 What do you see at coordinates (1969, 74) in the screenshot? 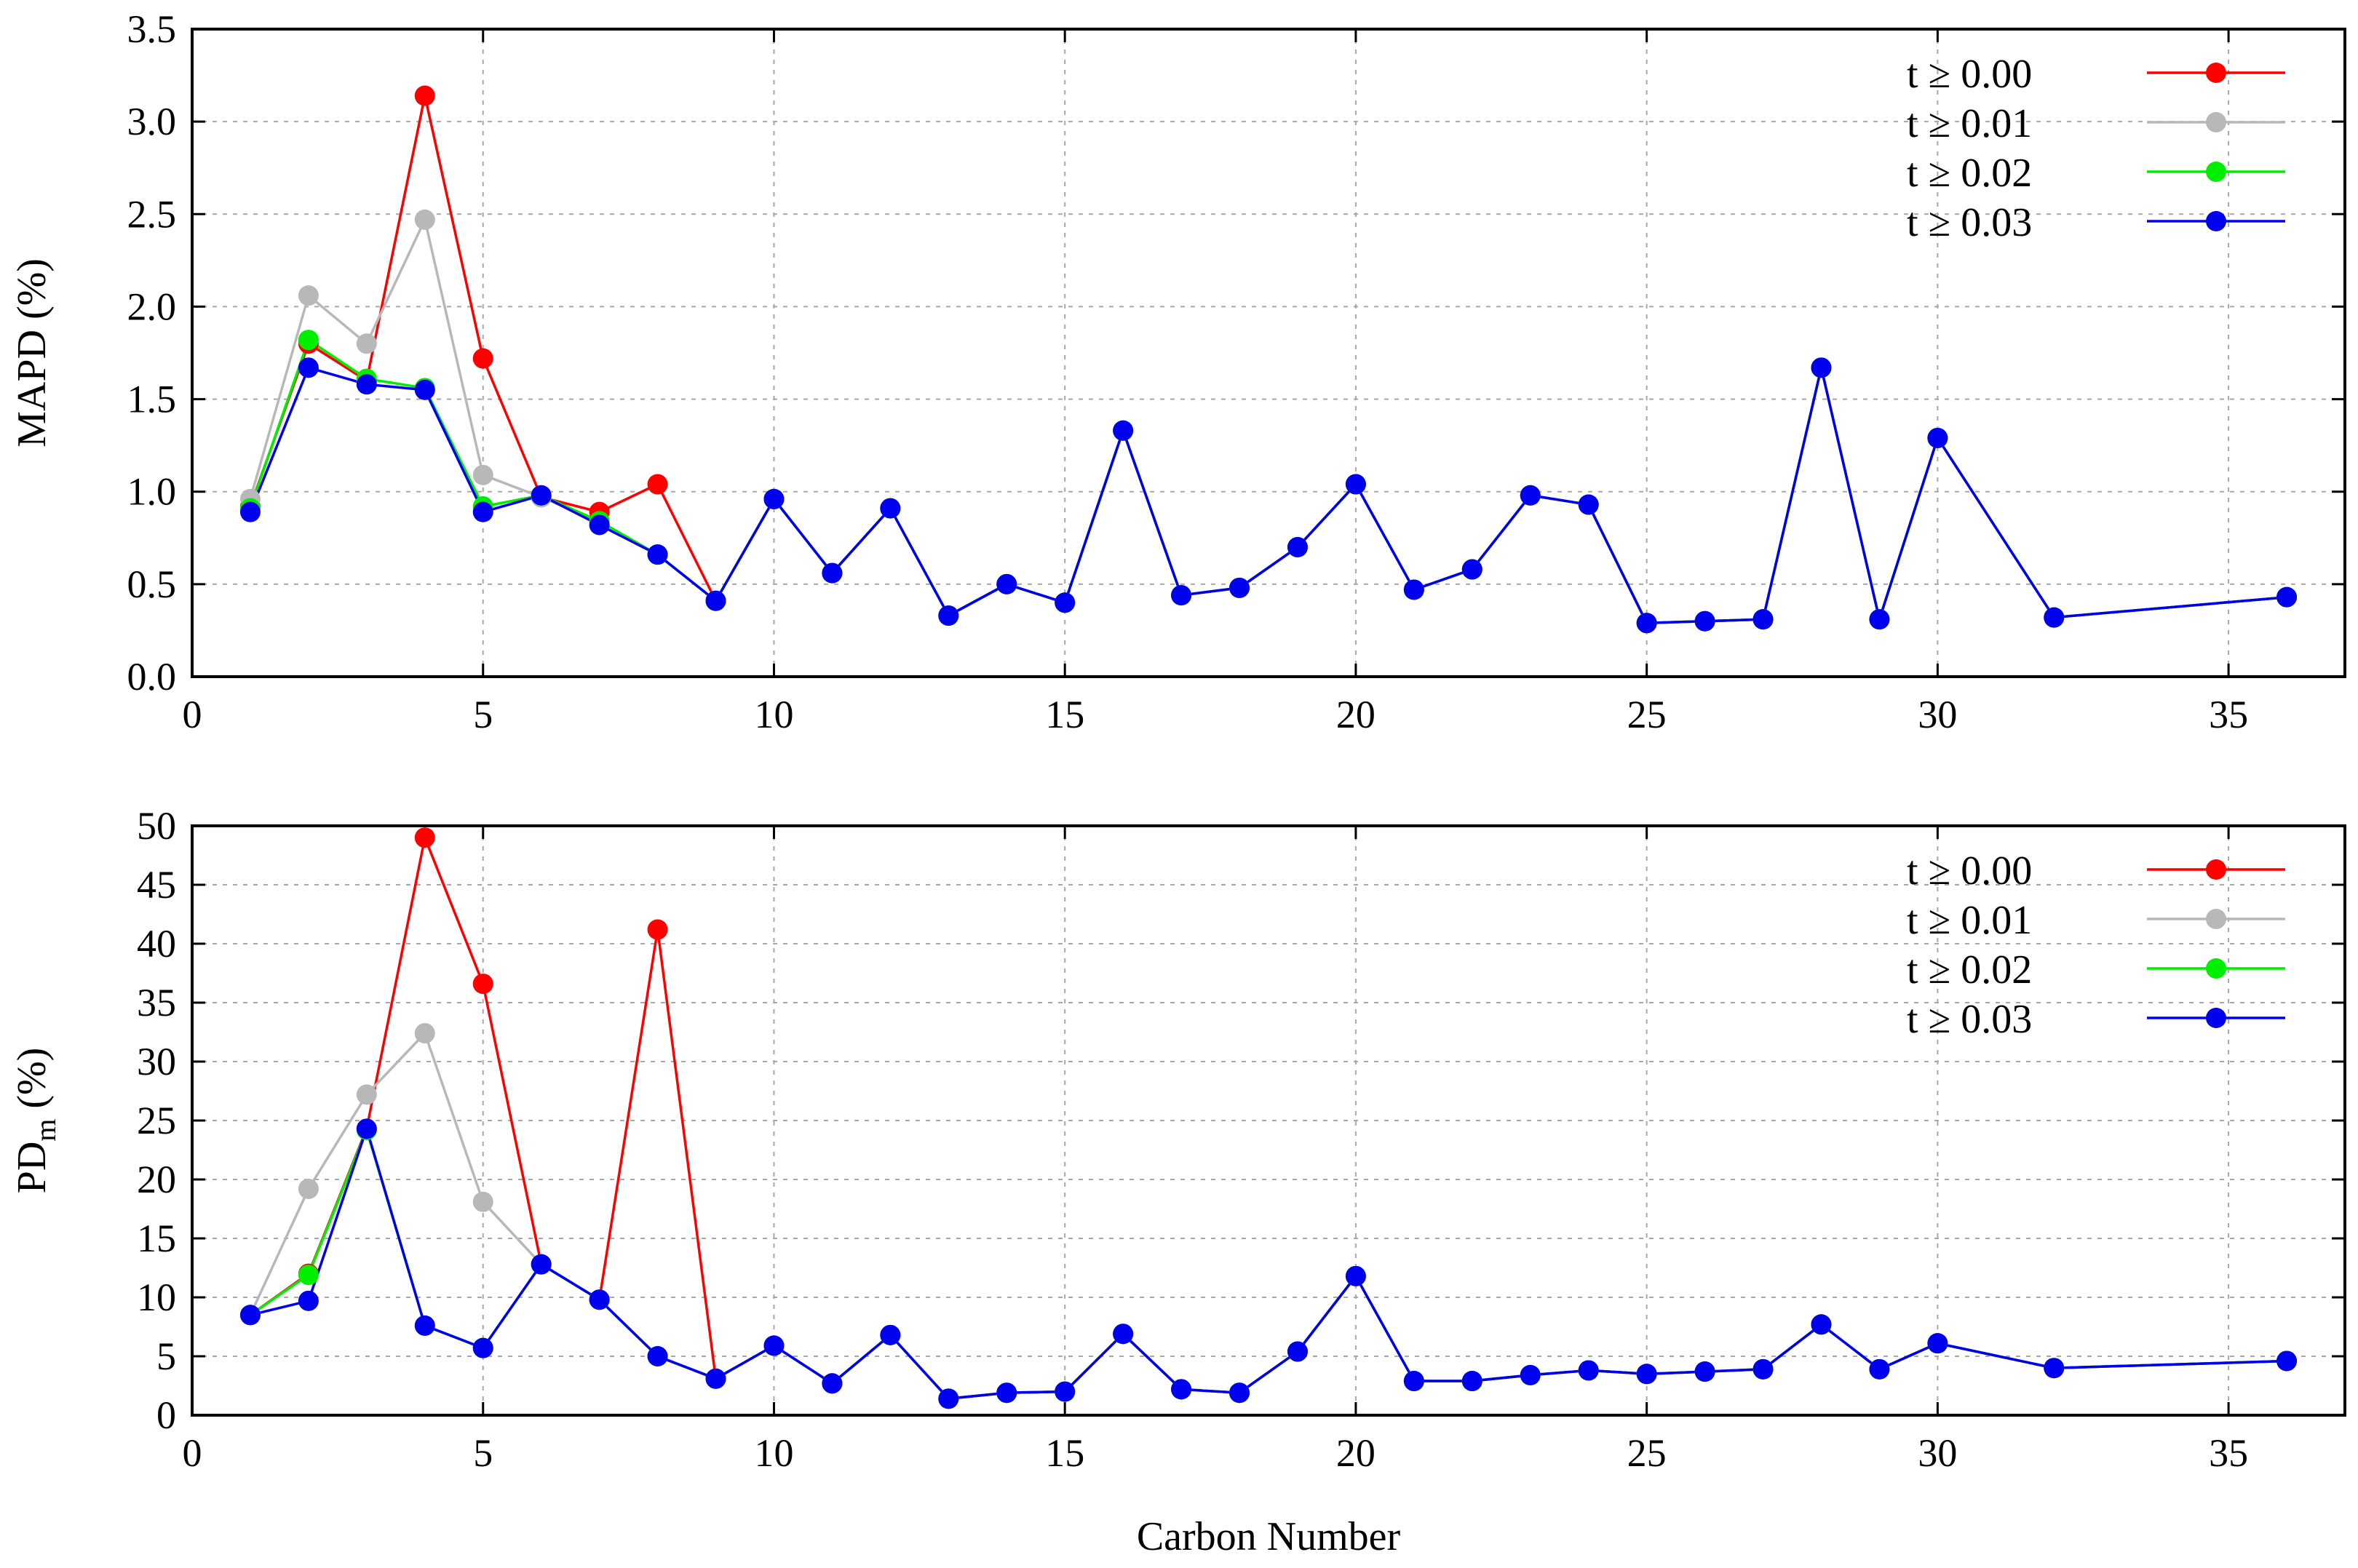
I see `legend-label: t ≥ 0.00` at bounding box center [1969, 74].